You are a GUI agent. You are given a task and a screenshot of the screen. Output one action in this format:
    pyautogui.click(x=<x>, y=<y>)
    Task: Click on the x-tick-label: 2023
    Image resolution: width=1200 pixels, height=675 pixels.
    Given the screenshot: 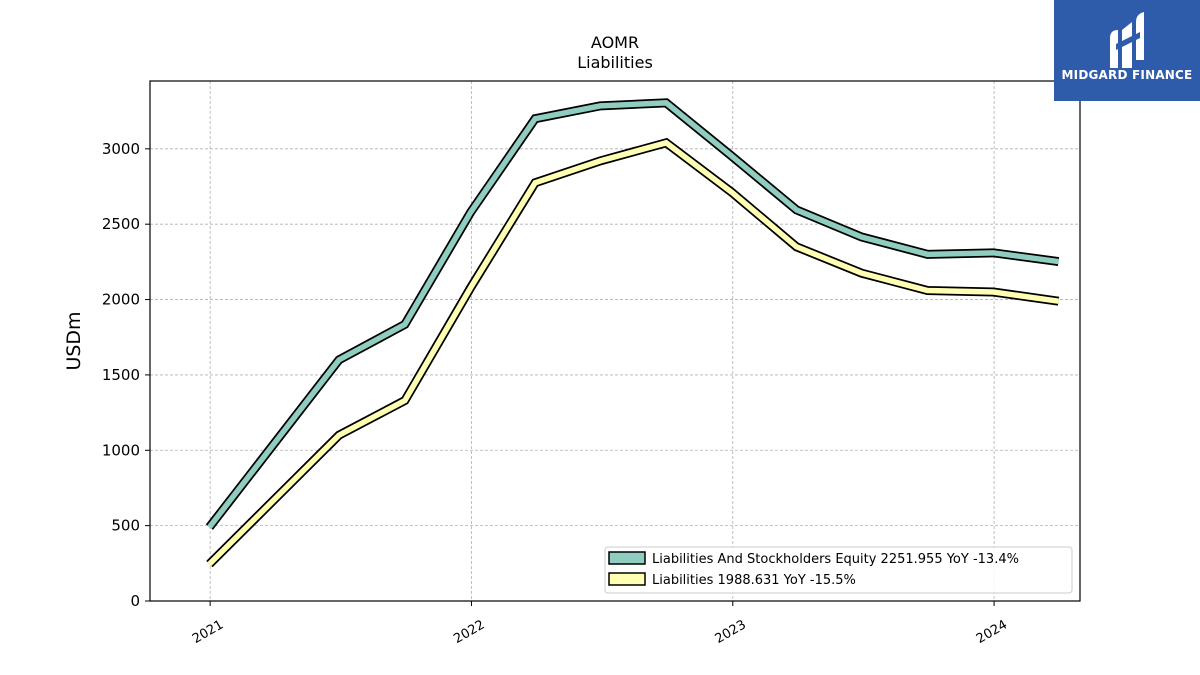 What is the action you would take?
    pyautogui.click(x=731, y=632)
    